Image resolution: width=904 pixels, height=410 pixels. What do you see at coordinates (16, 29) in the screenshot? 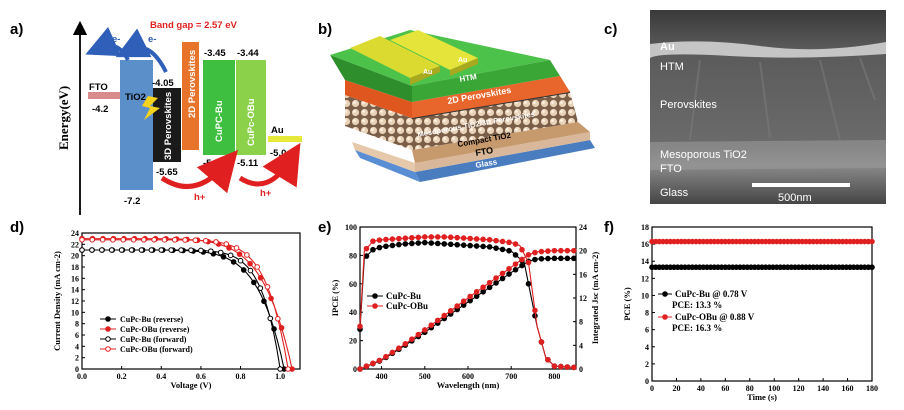
I see `panel-label-a: a)` at bounding box center [16, 29].